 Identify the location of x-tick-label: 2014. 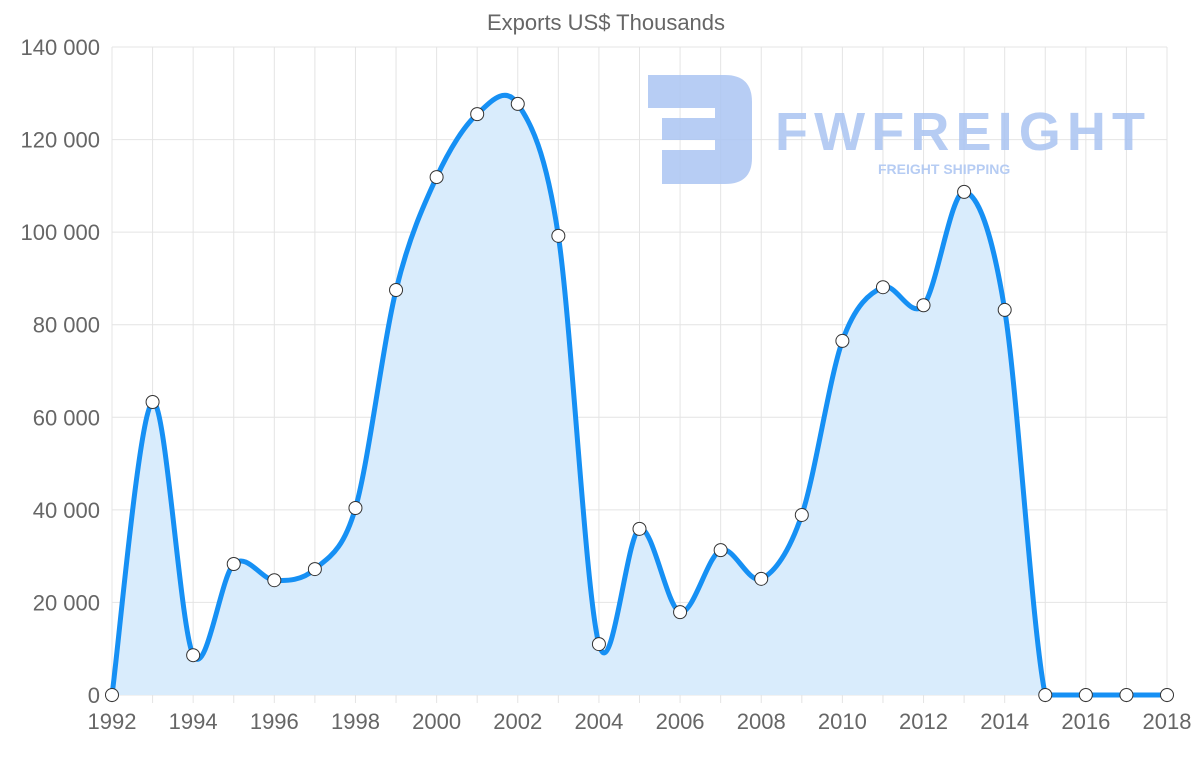
(1004, 721).